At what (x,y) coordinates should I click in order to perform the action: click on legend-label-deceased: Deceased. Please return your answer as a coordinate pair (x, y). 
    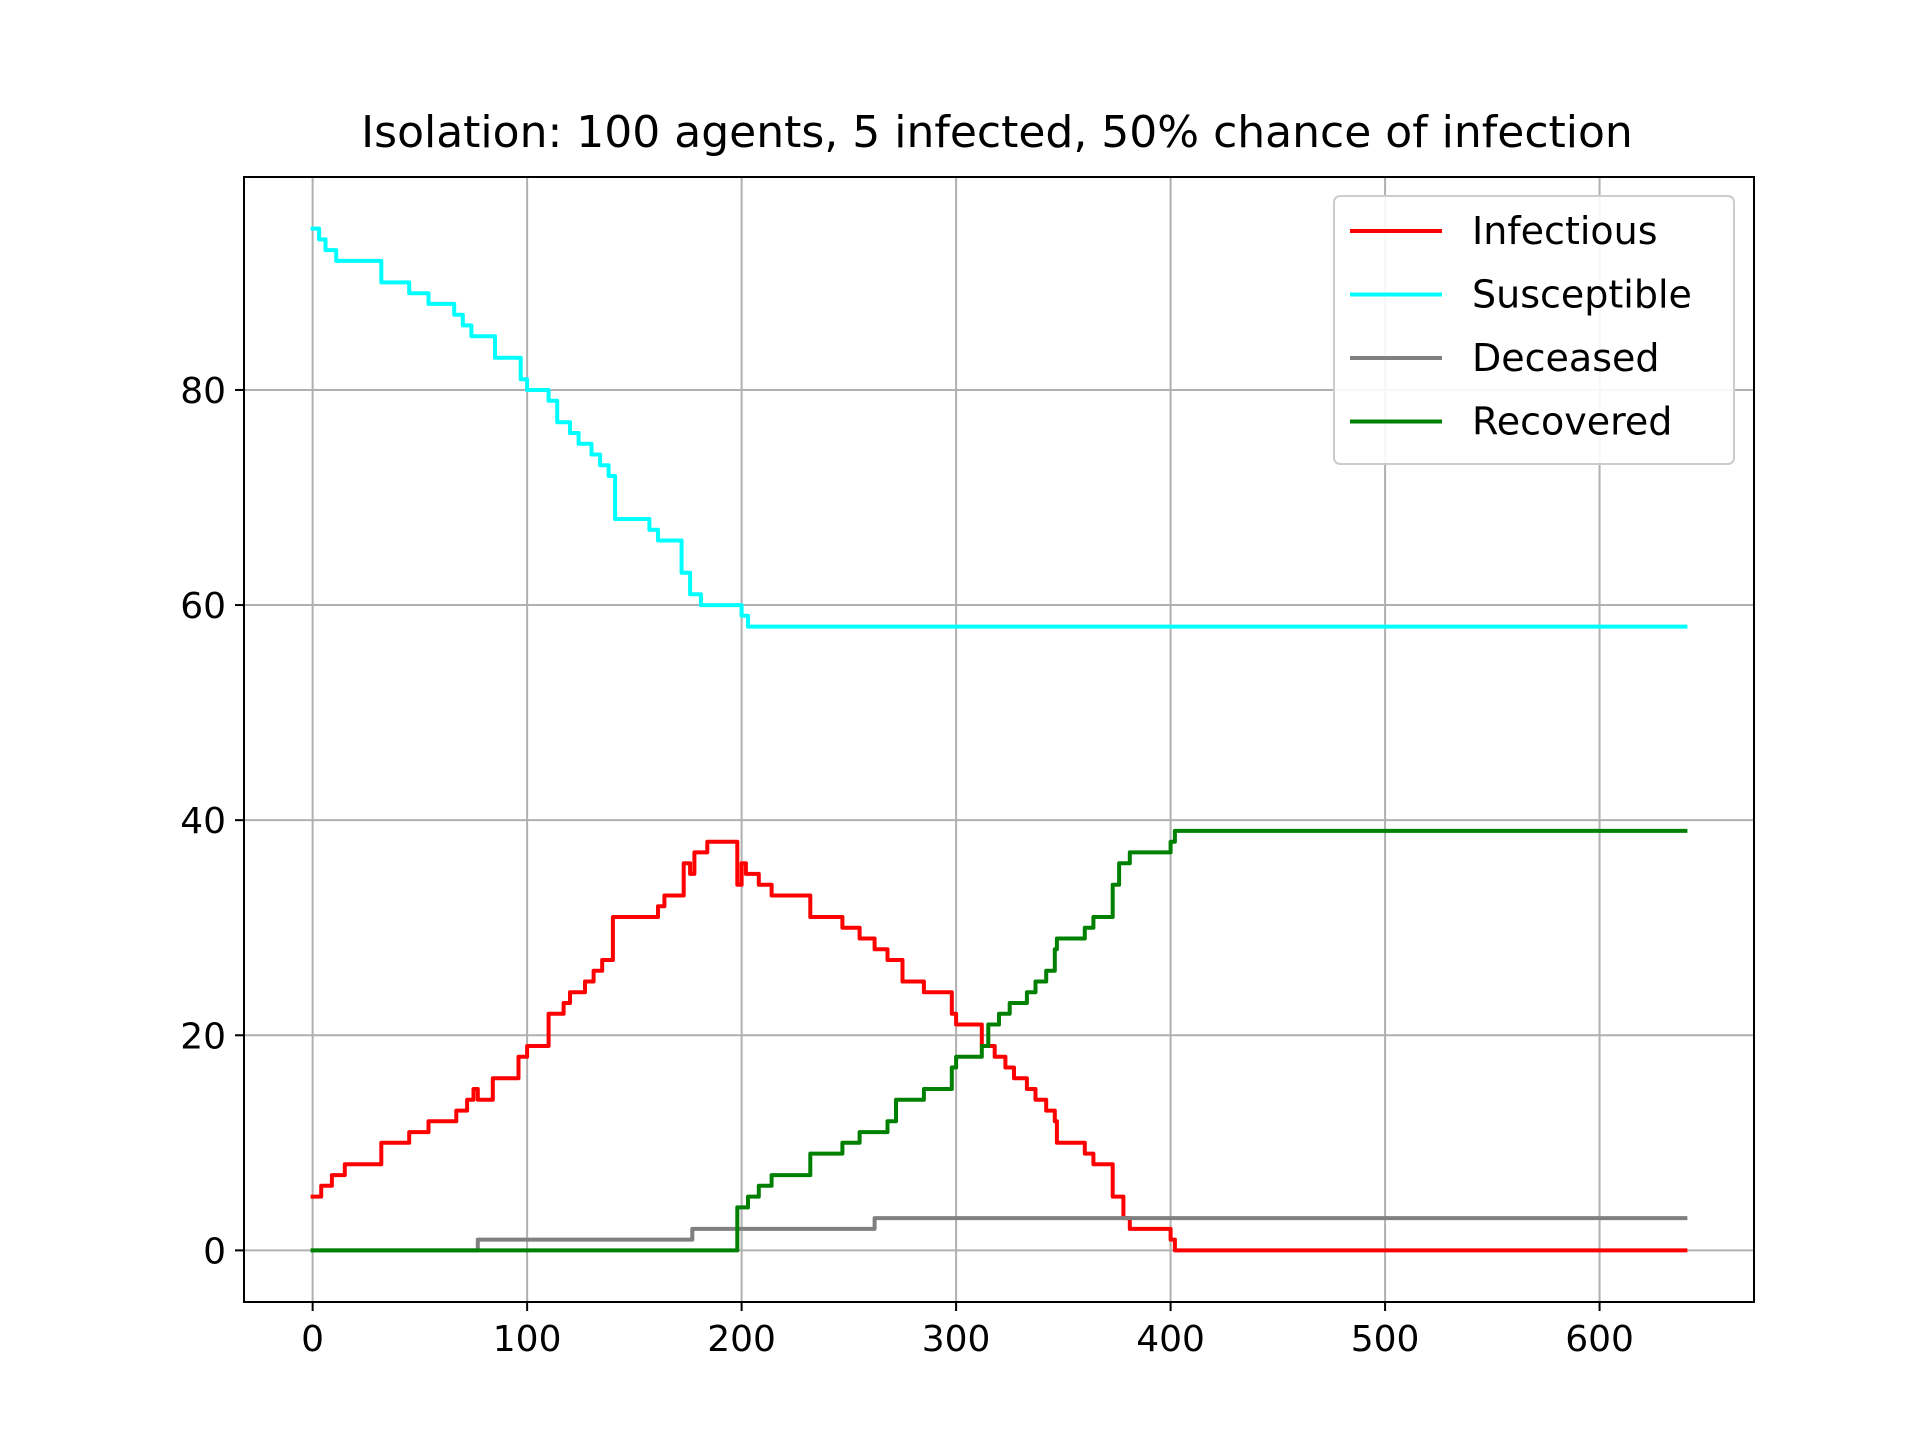
    Looking at the image, I should click on (1566, 358).